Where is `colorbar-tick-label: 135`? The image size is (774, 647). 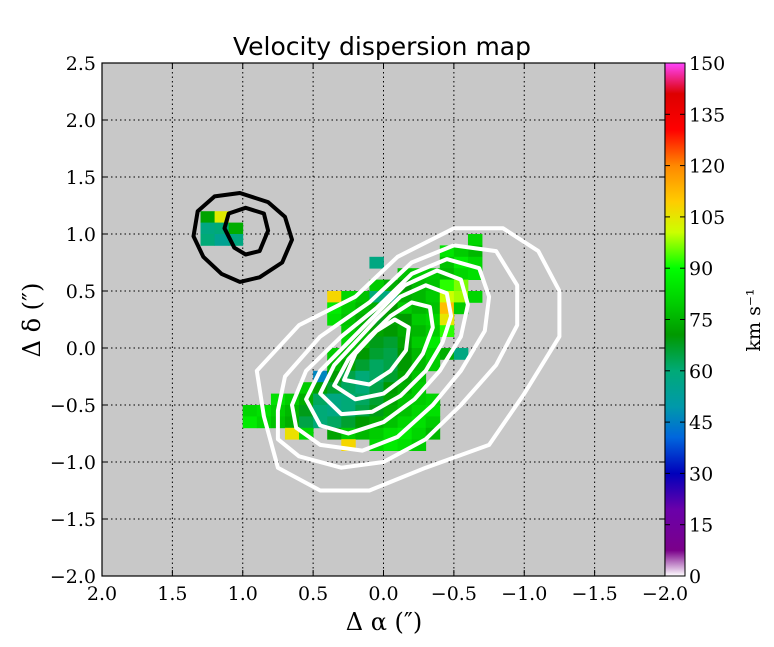
colorbar-tick-label: 135 is located at coordinates (707, 115).